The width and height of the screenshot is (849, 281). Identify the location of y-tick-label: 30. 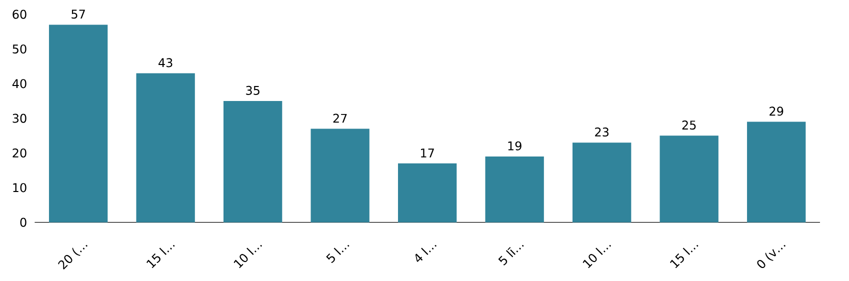
(19, 118).